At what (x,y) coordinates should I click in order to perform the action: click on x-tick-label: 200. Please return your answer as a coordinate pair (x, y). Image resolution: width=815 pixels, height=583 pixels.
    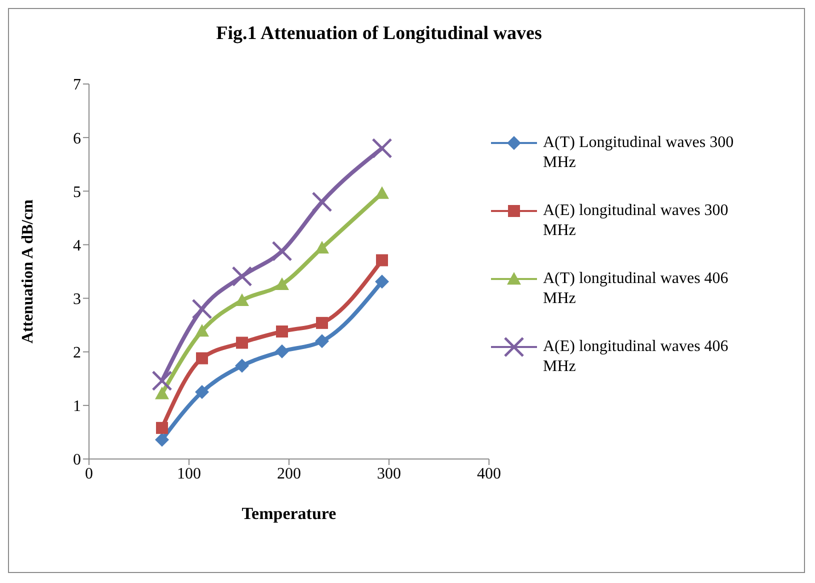
    Looking at the image, I should click on (289, 473).